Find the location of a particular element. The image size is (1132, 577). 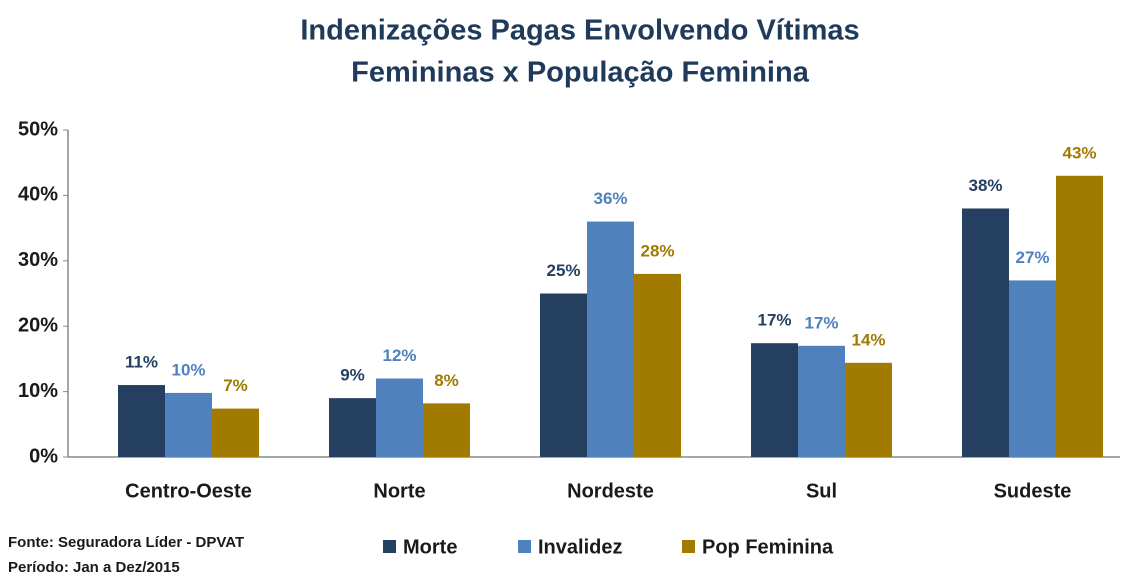

legend-label: Pop Feminina is located at coordinates (768, 547).